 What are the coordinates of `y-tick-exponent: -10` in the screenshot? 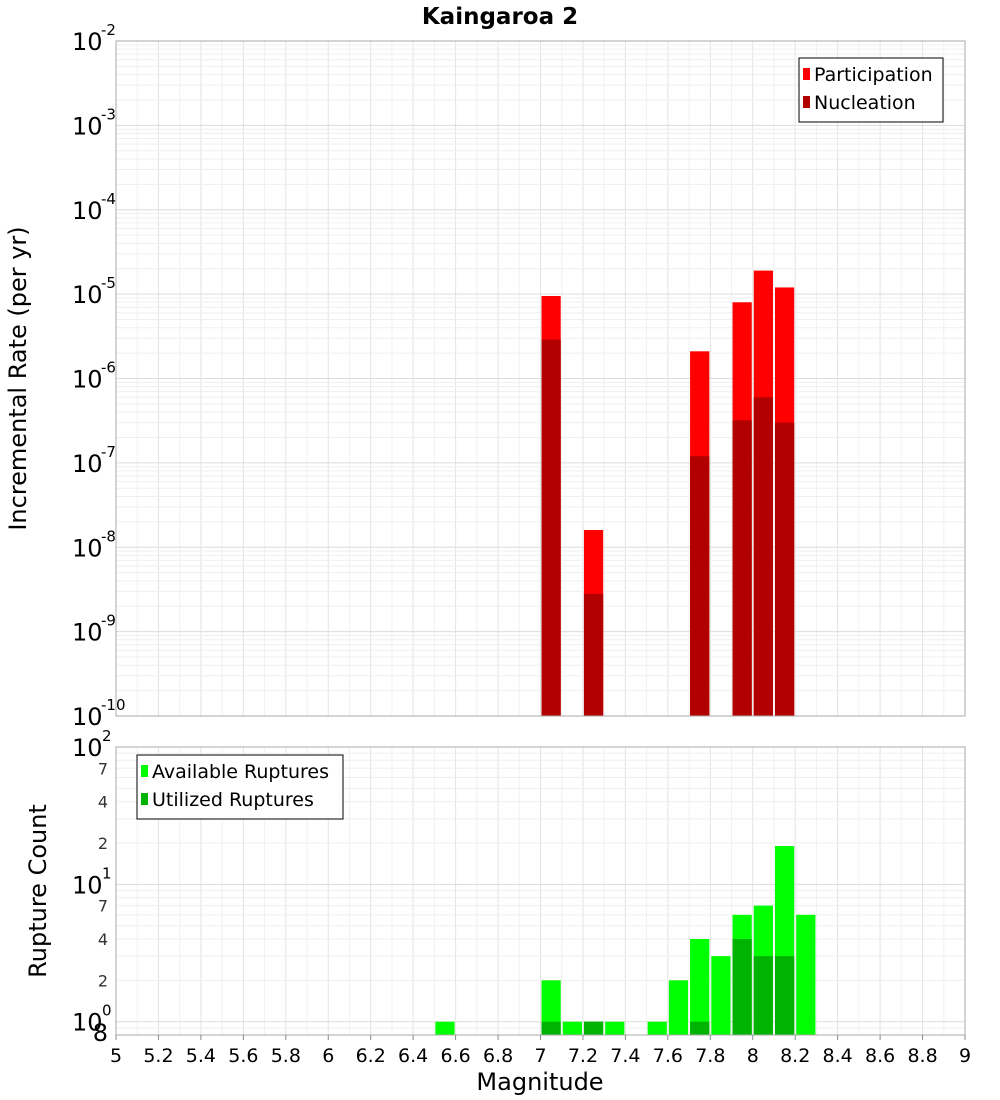 It's located at (113, 705).